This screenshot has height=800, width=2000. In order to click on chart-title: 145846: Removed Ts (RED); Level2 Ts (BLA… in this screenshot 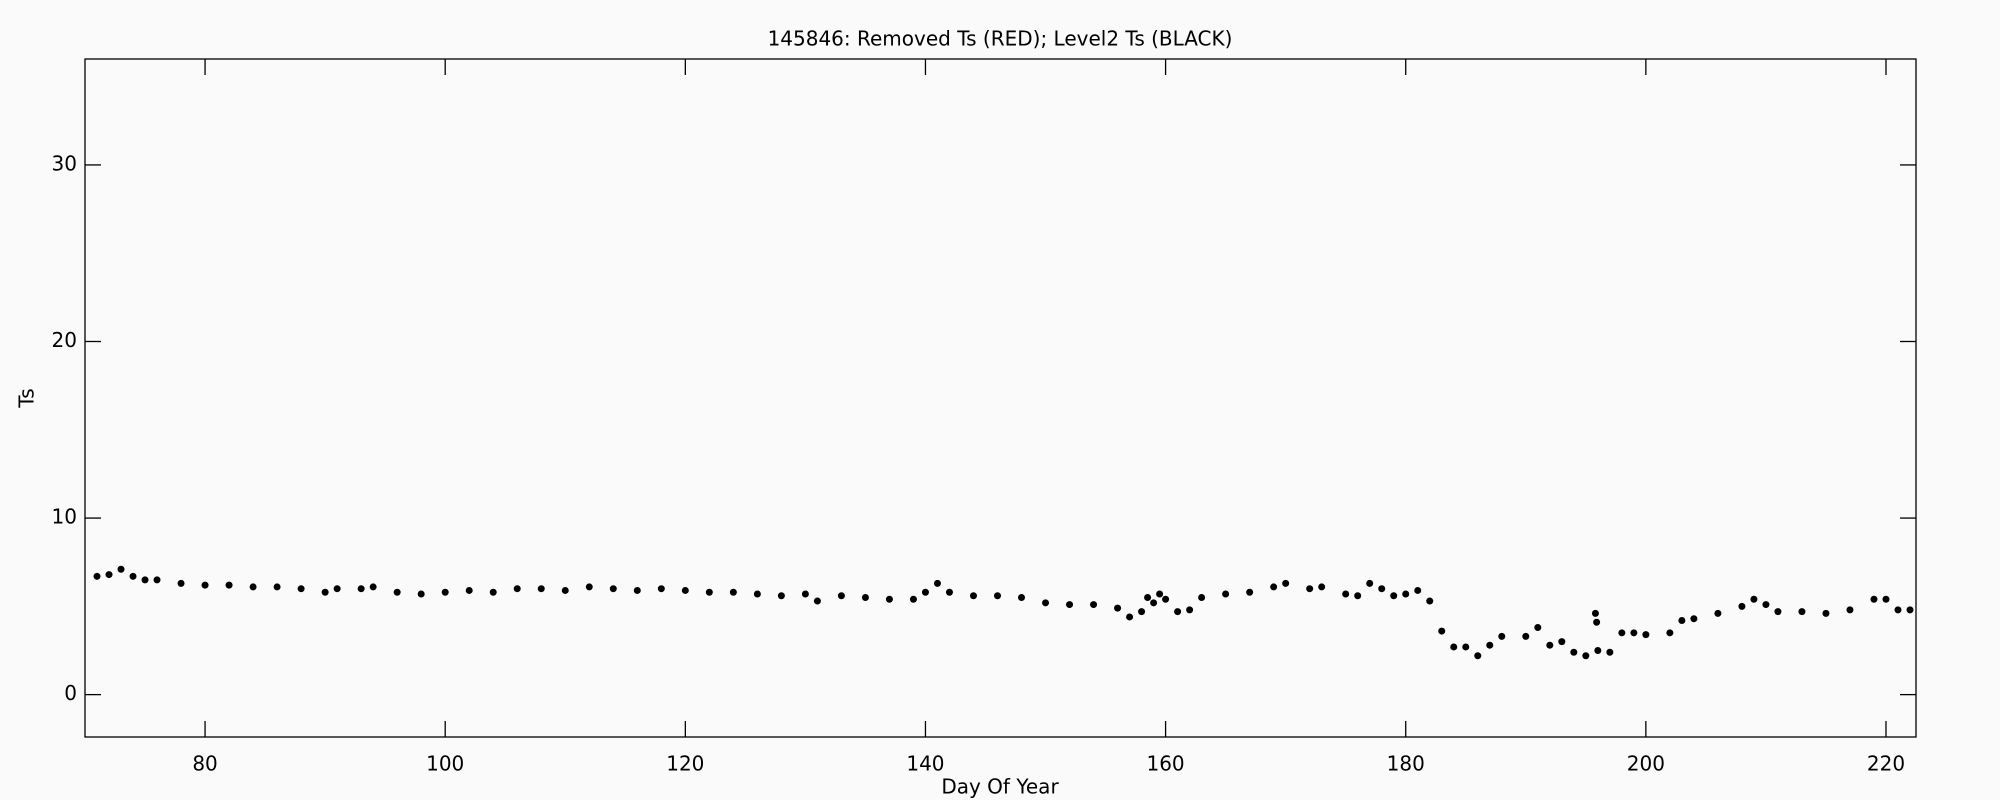, I will do `click(1000, 39)`.